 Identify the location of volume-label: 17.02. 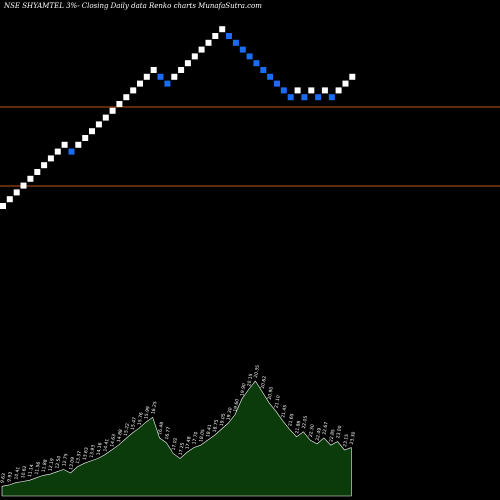
(175, 444).